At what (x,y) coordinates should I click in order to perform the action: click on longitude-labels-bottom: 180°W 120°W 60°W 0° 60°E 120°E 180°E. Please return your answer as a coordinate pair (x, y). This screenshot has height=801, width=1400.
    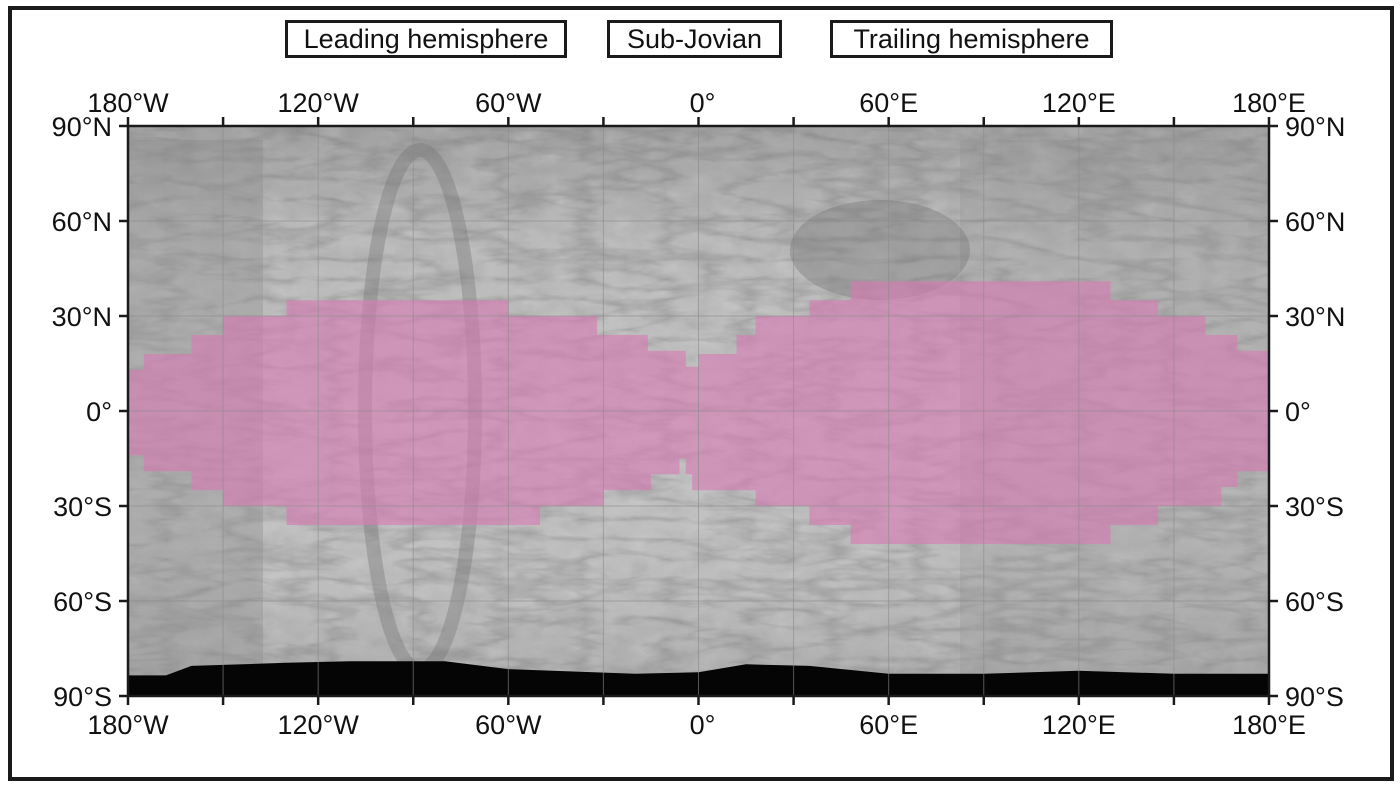
    Looking at the image, I should click on (696, 725).